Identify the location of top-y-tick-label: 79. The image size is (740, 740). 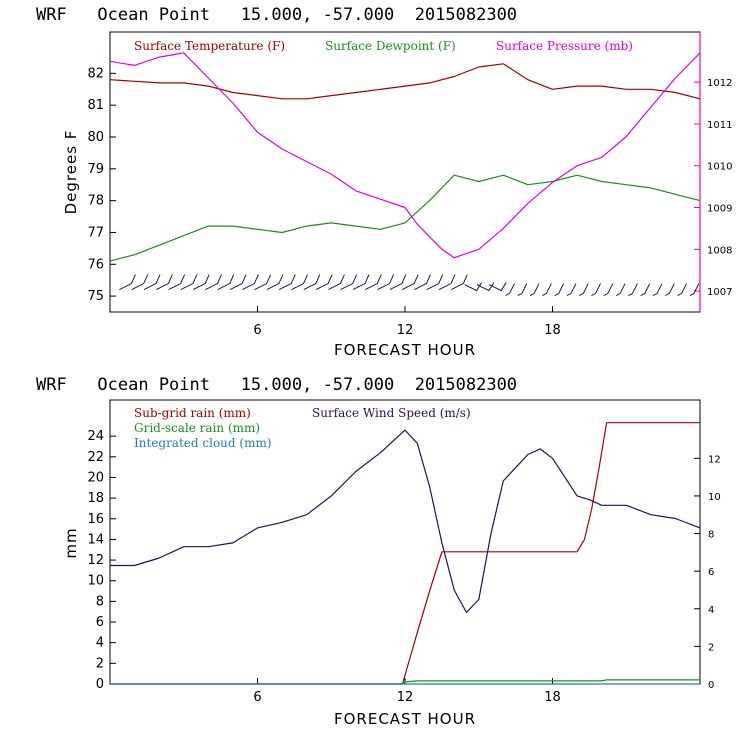
(95, 169).